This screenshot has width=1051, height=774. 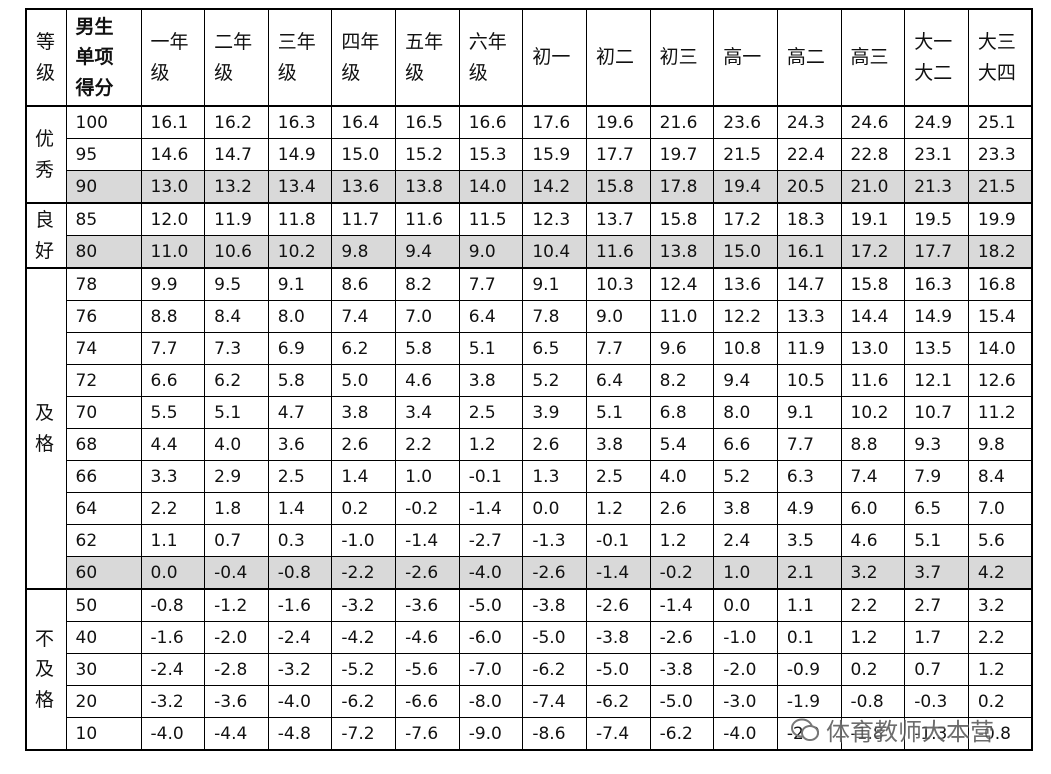 I want to click on value-cell: 19.9, so click(x=1000, y=219).